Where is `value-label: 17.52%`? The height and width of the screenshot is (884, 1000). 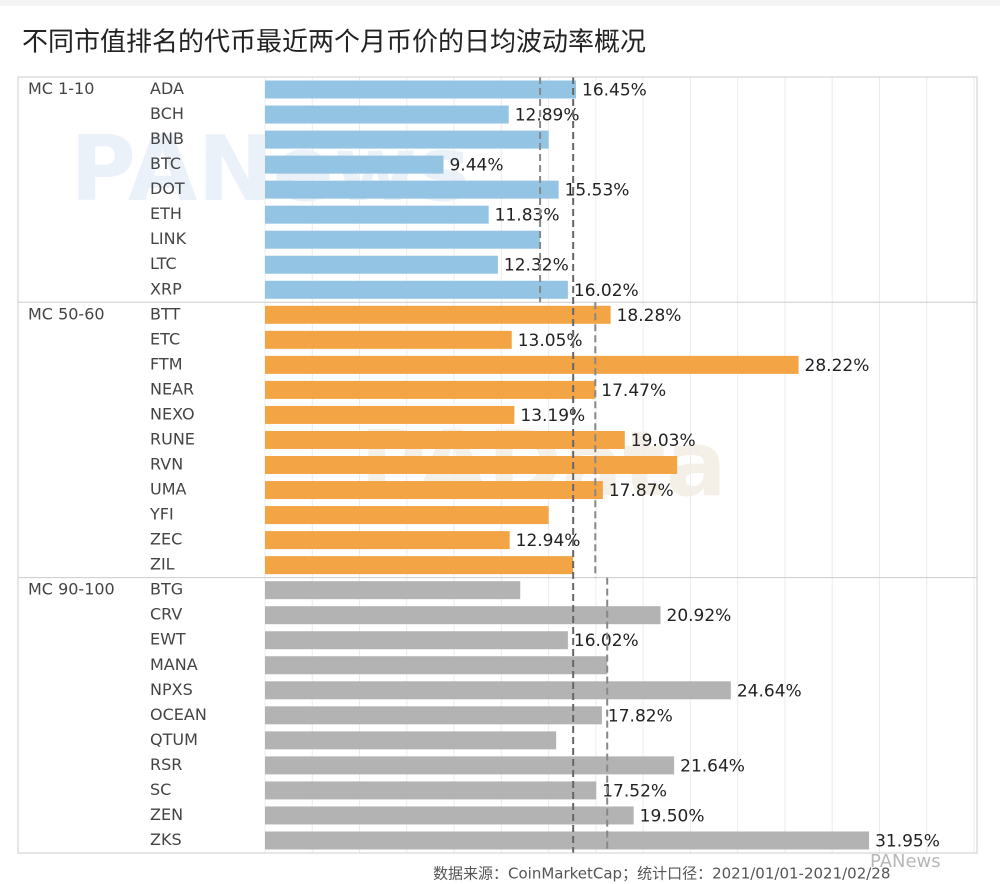 value-label: 17.52% is located at coordinates (634, 791).